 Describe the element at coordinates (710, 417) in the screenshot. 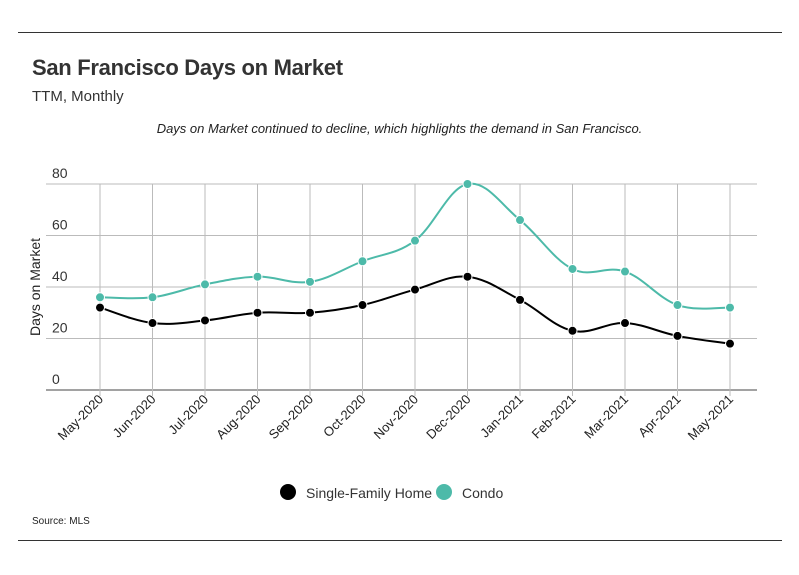

I see `x-tick-label: May-2021` at that location.